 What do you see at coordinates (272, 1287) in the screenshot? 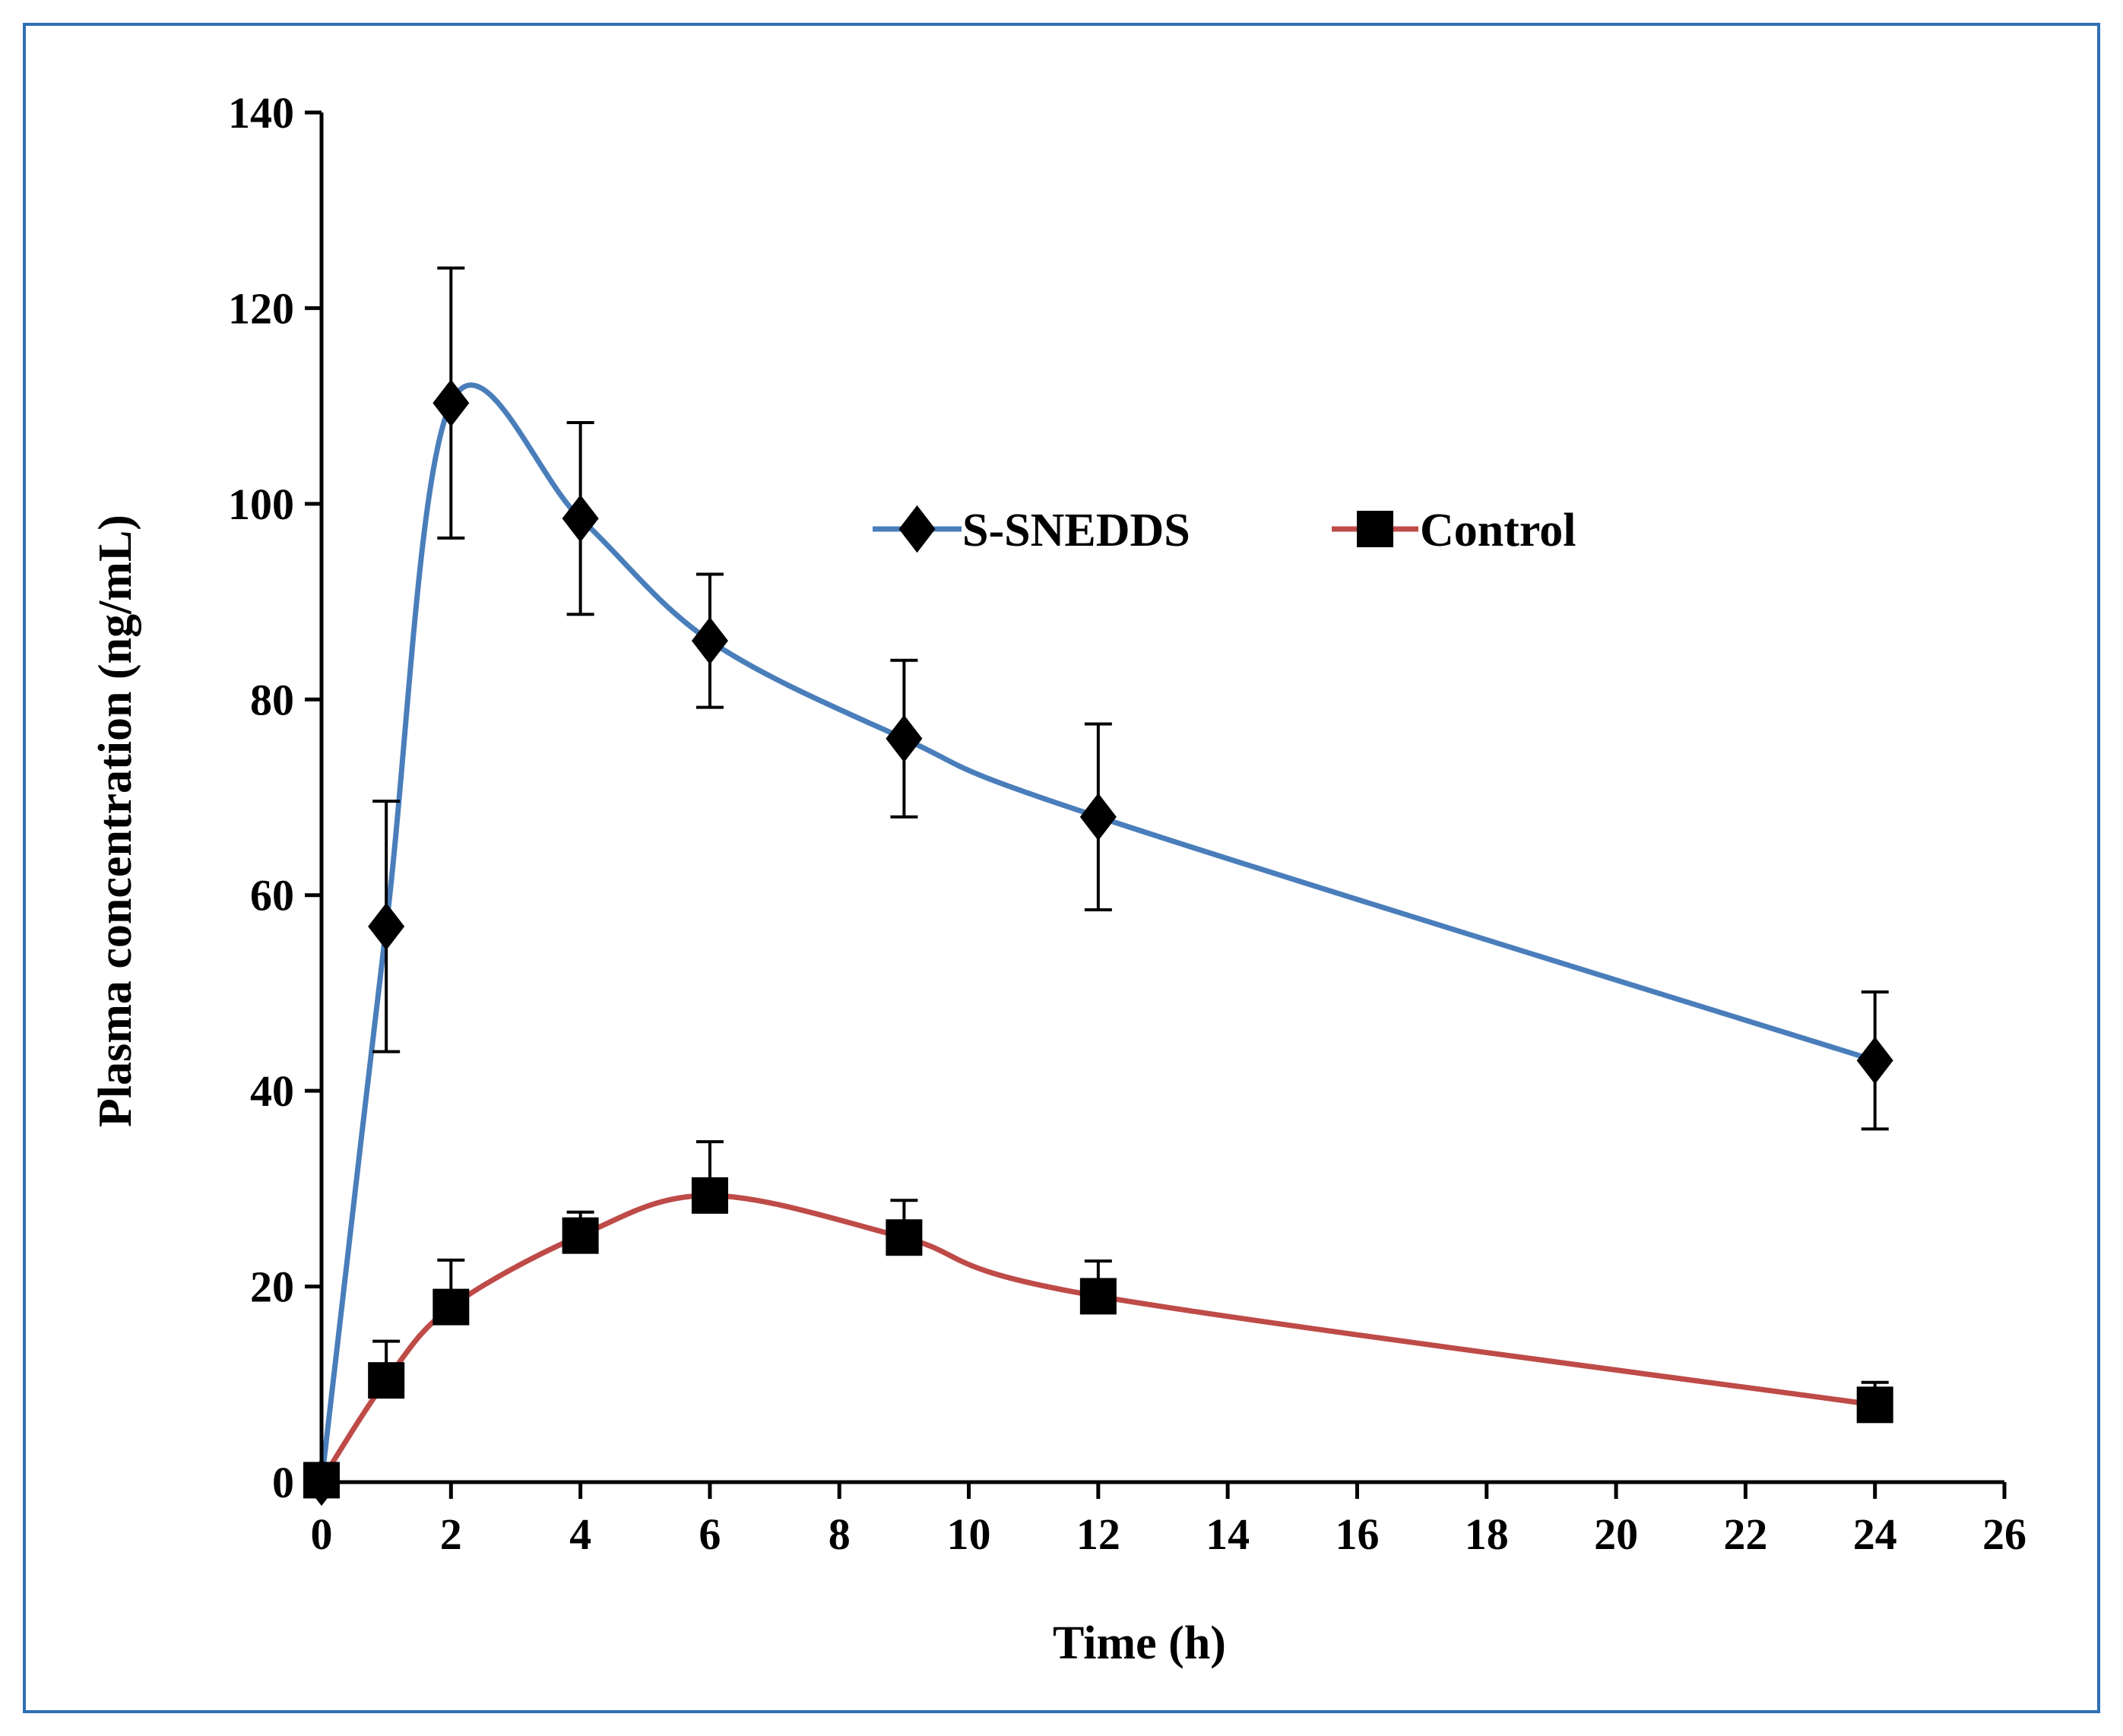
I see `y-tick-label: 20` at bounding box center [272, 1287].